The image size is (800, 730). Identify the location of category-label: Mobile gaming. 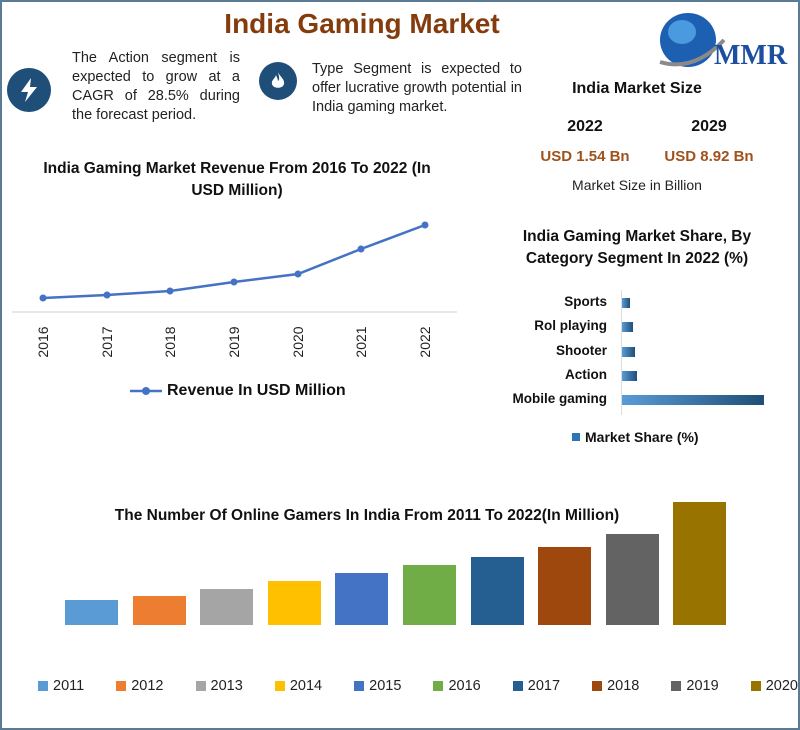
(560, 399).